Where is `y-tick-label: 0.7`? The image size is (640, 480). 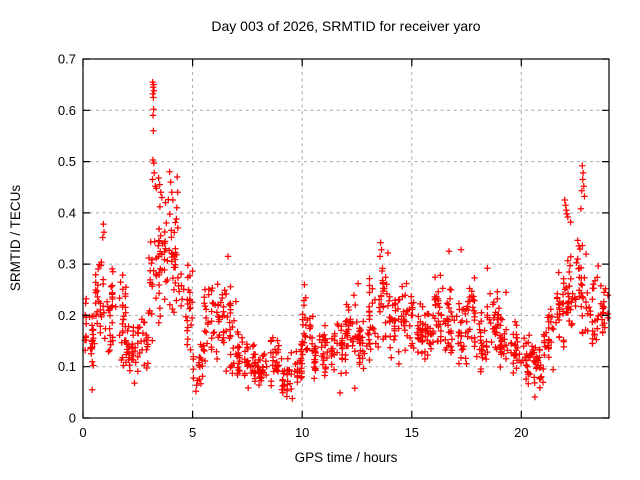 y-tick-label: 0.7 is located at coordinates (67, 59).